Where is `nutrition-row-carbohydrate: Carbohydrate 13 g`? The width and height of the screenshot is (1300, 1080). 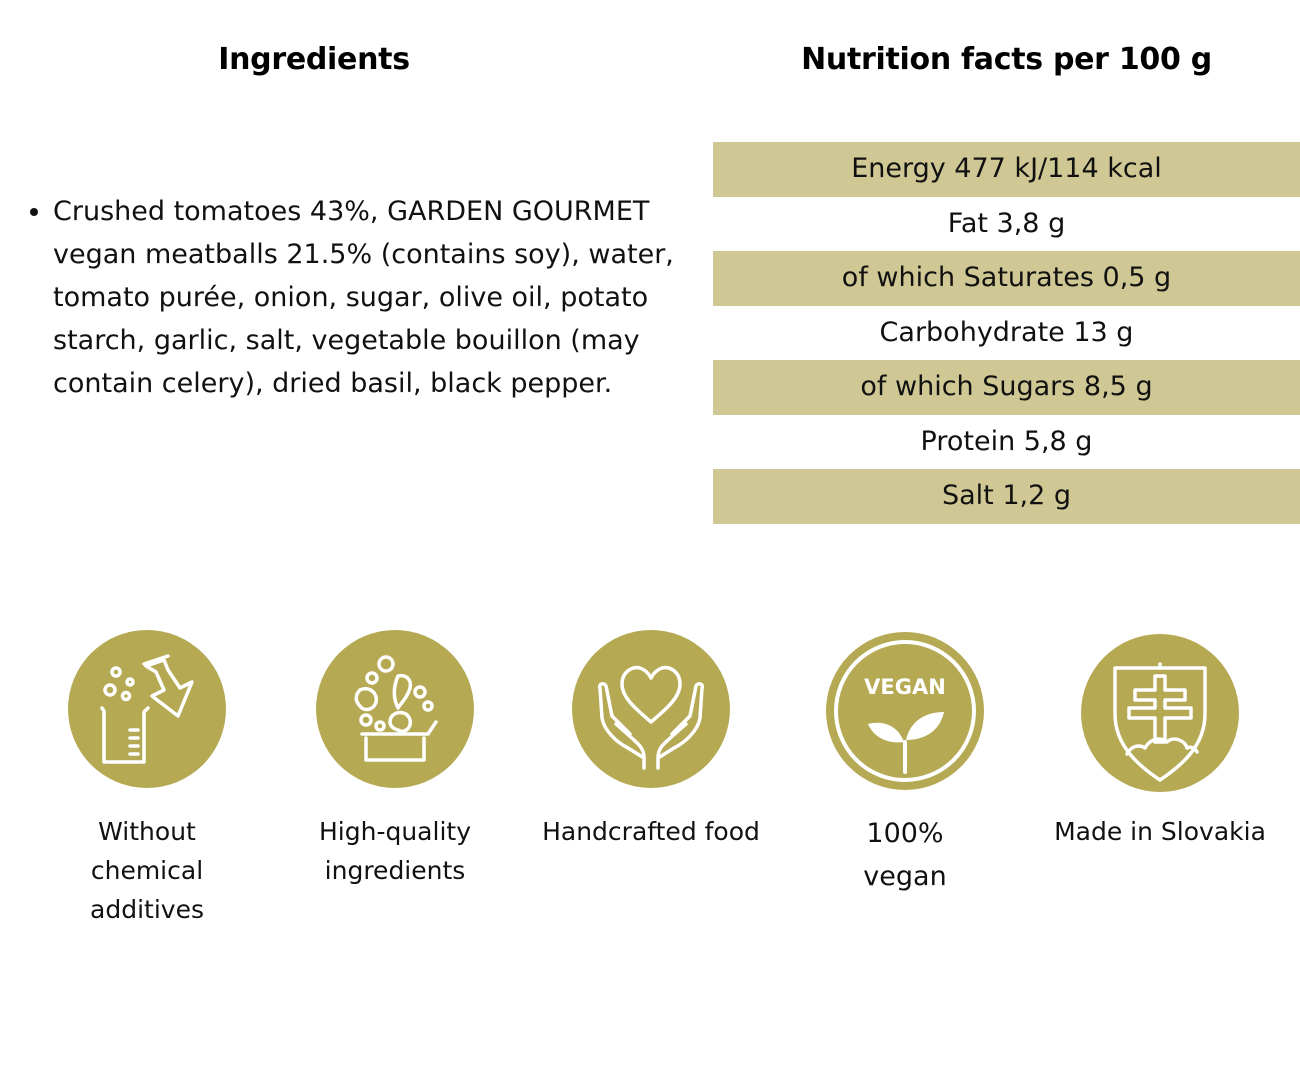 nutrition-row-carbohydrate: Carbohydrate 13 g is located at coordinates (1006, 332).